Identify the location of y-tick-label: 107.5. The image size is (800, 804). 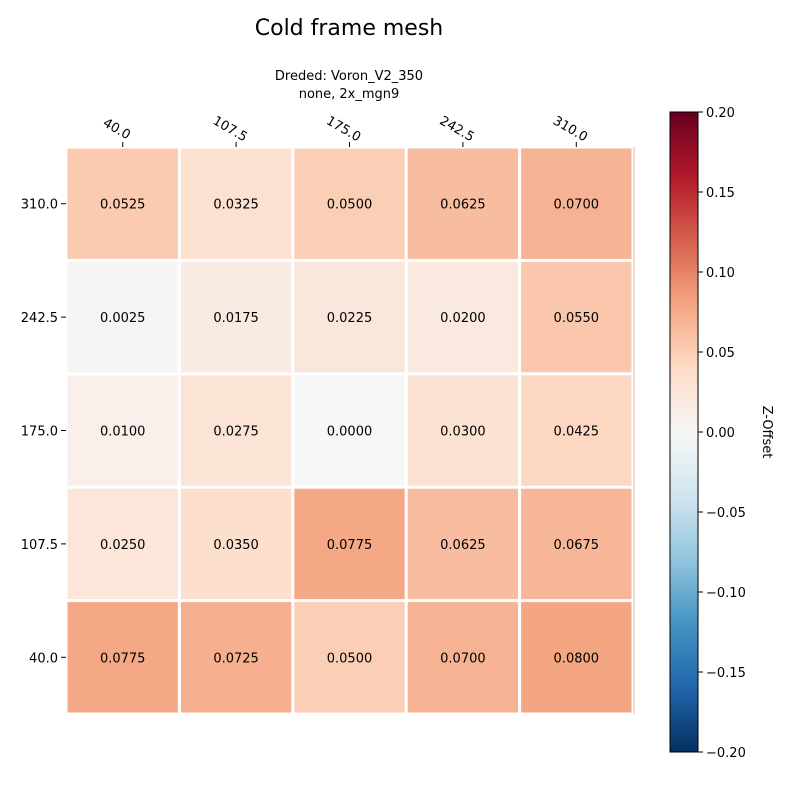
(39, 545).